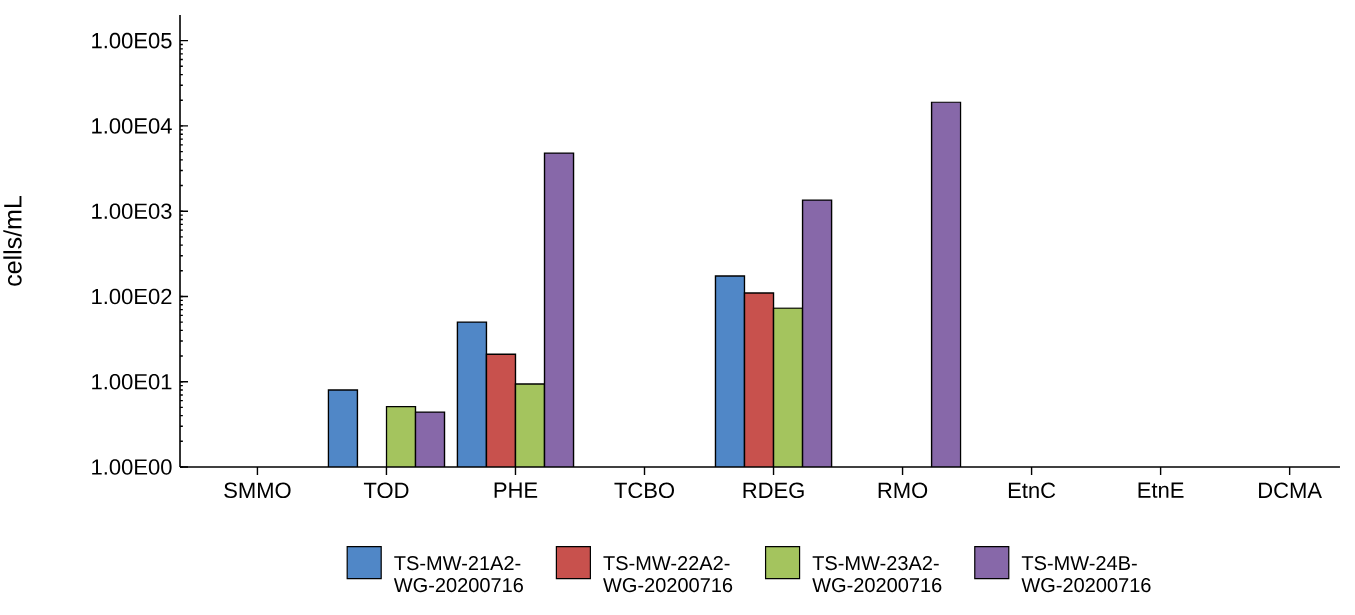 The height and width of the screenshot is (615, 1355). I want to click on x-tick-label: PHE, so click(516, 490).